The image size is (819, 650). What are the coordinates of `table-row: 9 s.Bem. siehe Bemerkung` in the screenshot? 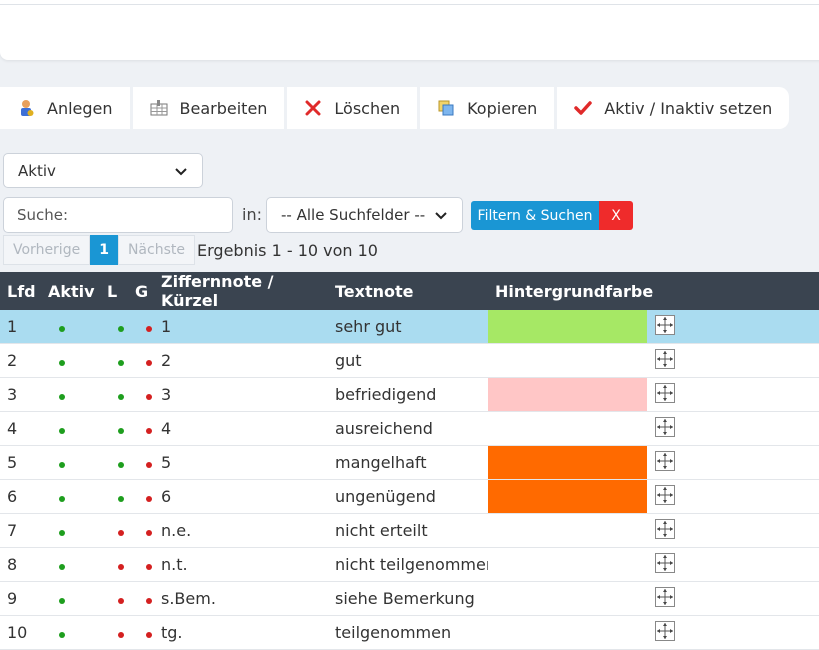 It's located at (409, 598).